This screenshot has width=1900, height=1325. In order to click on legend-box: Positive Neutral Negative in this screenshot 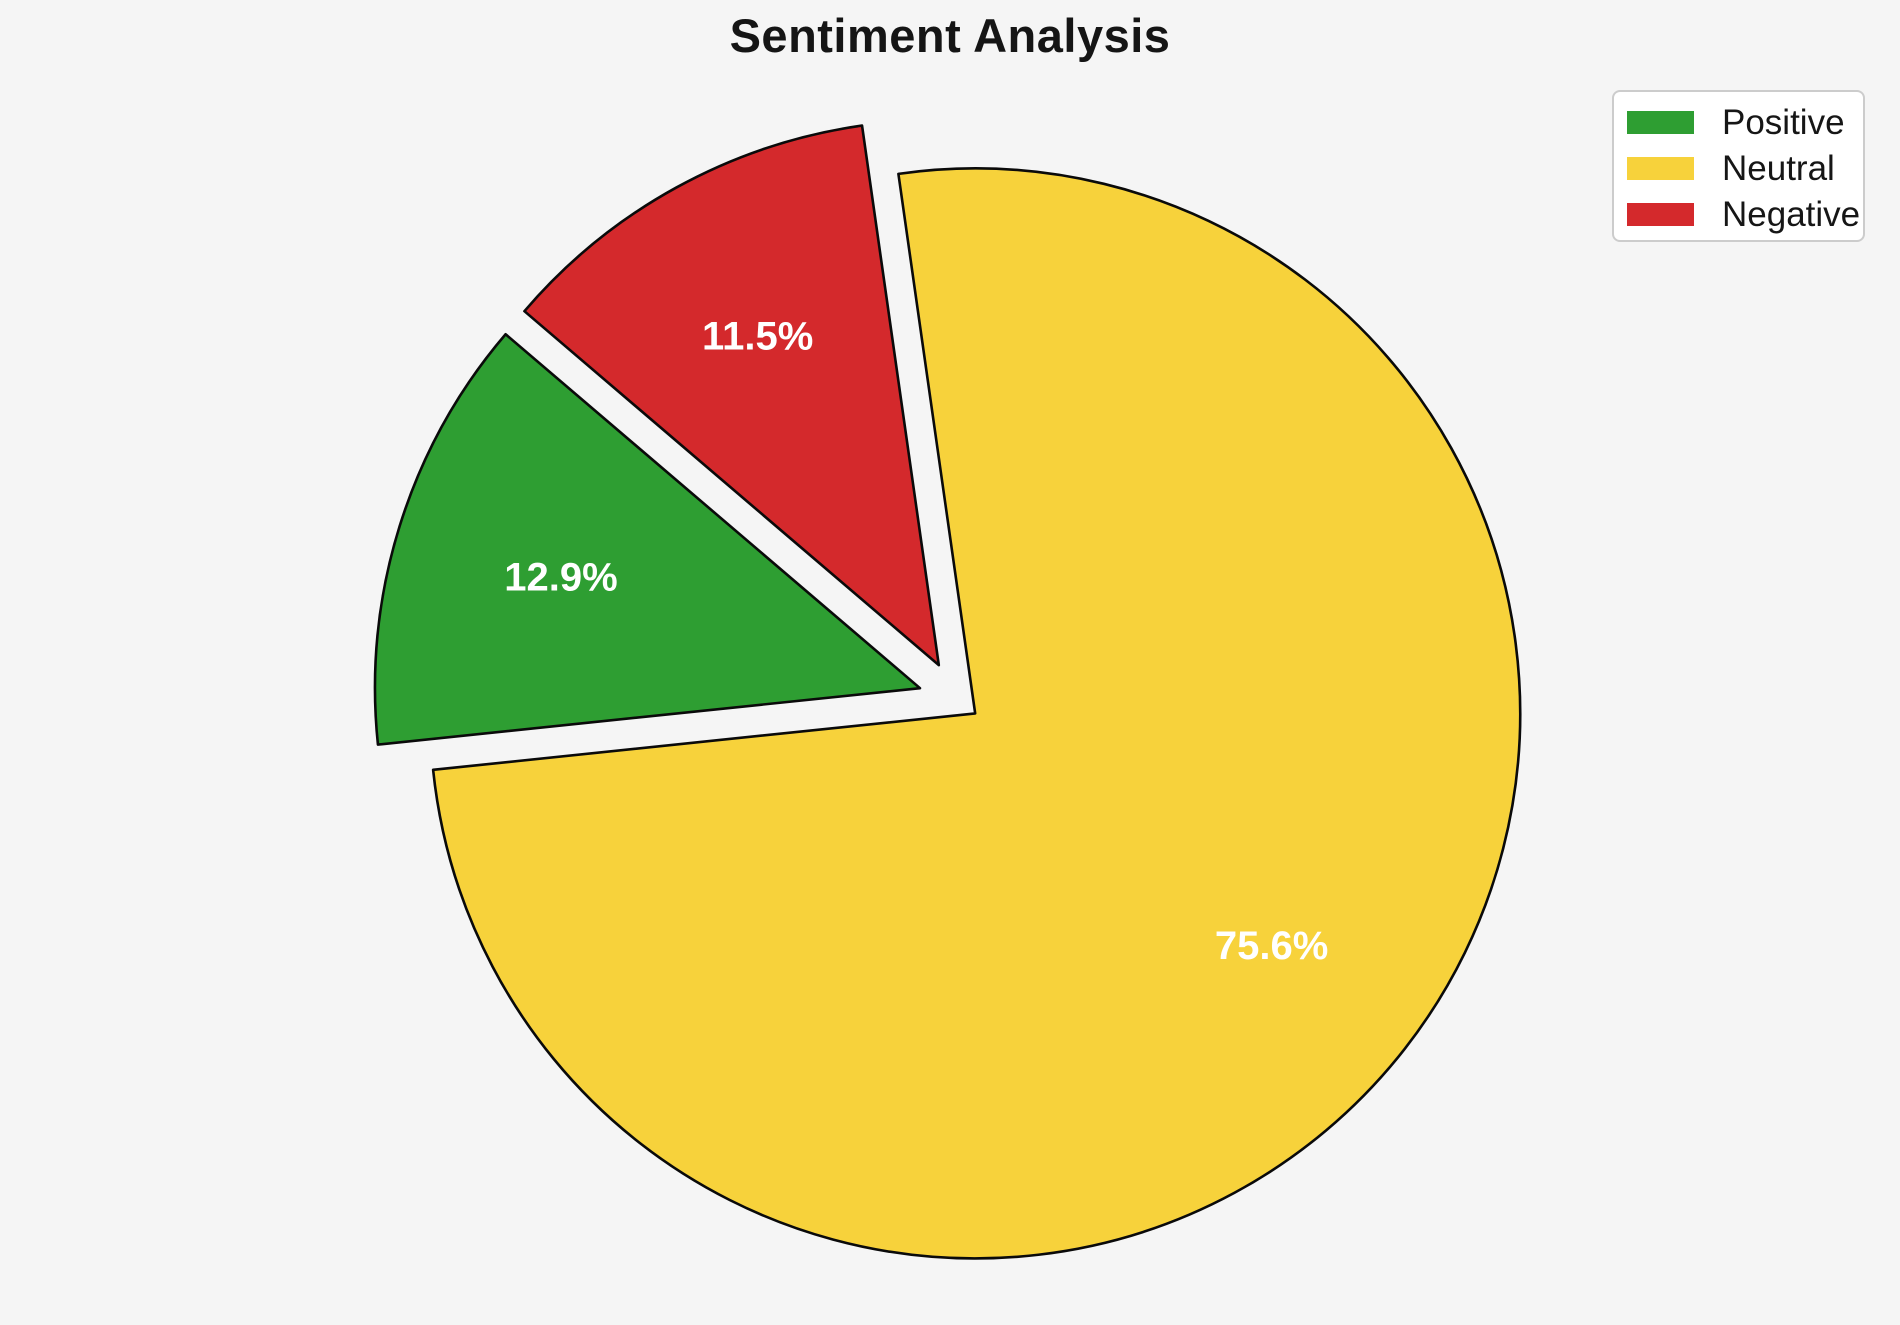, I will do `click(1738, 166)`.